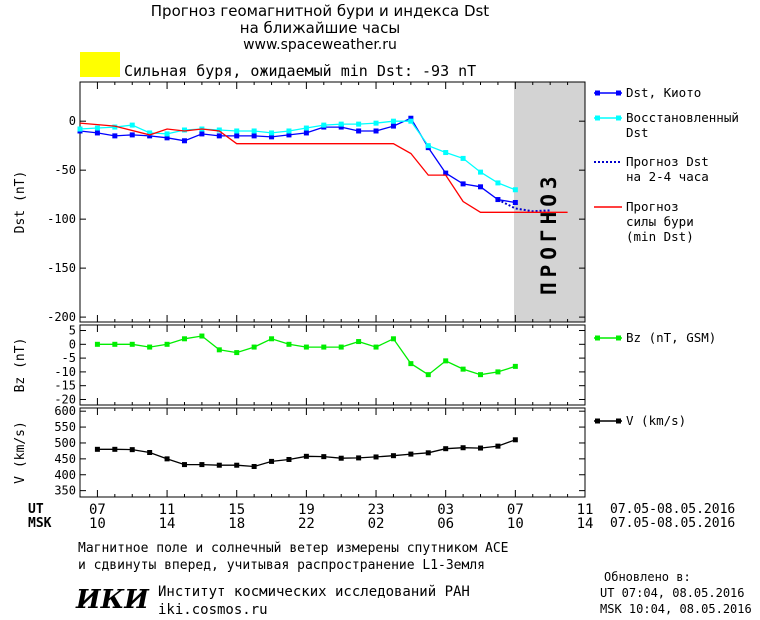 Image resolution: width=760 pixels, height=620 pixels. Describe the element at coordinates (100, 64) in the screenshot. I see `alert-color-box` at that location.